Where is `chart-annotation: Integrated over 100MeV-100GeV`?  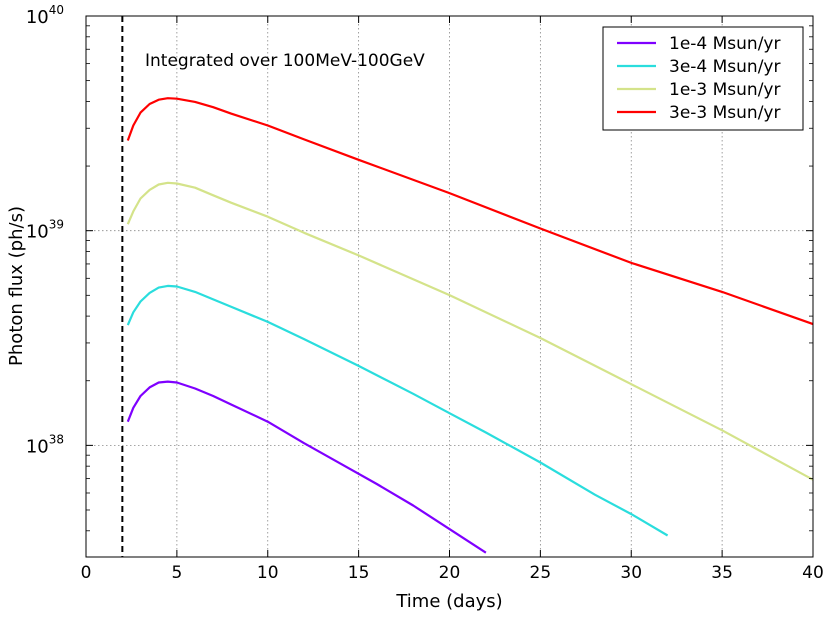
chart-annotation: Integrated over 100MeV-100GeV is located at coordinates (285, 61).